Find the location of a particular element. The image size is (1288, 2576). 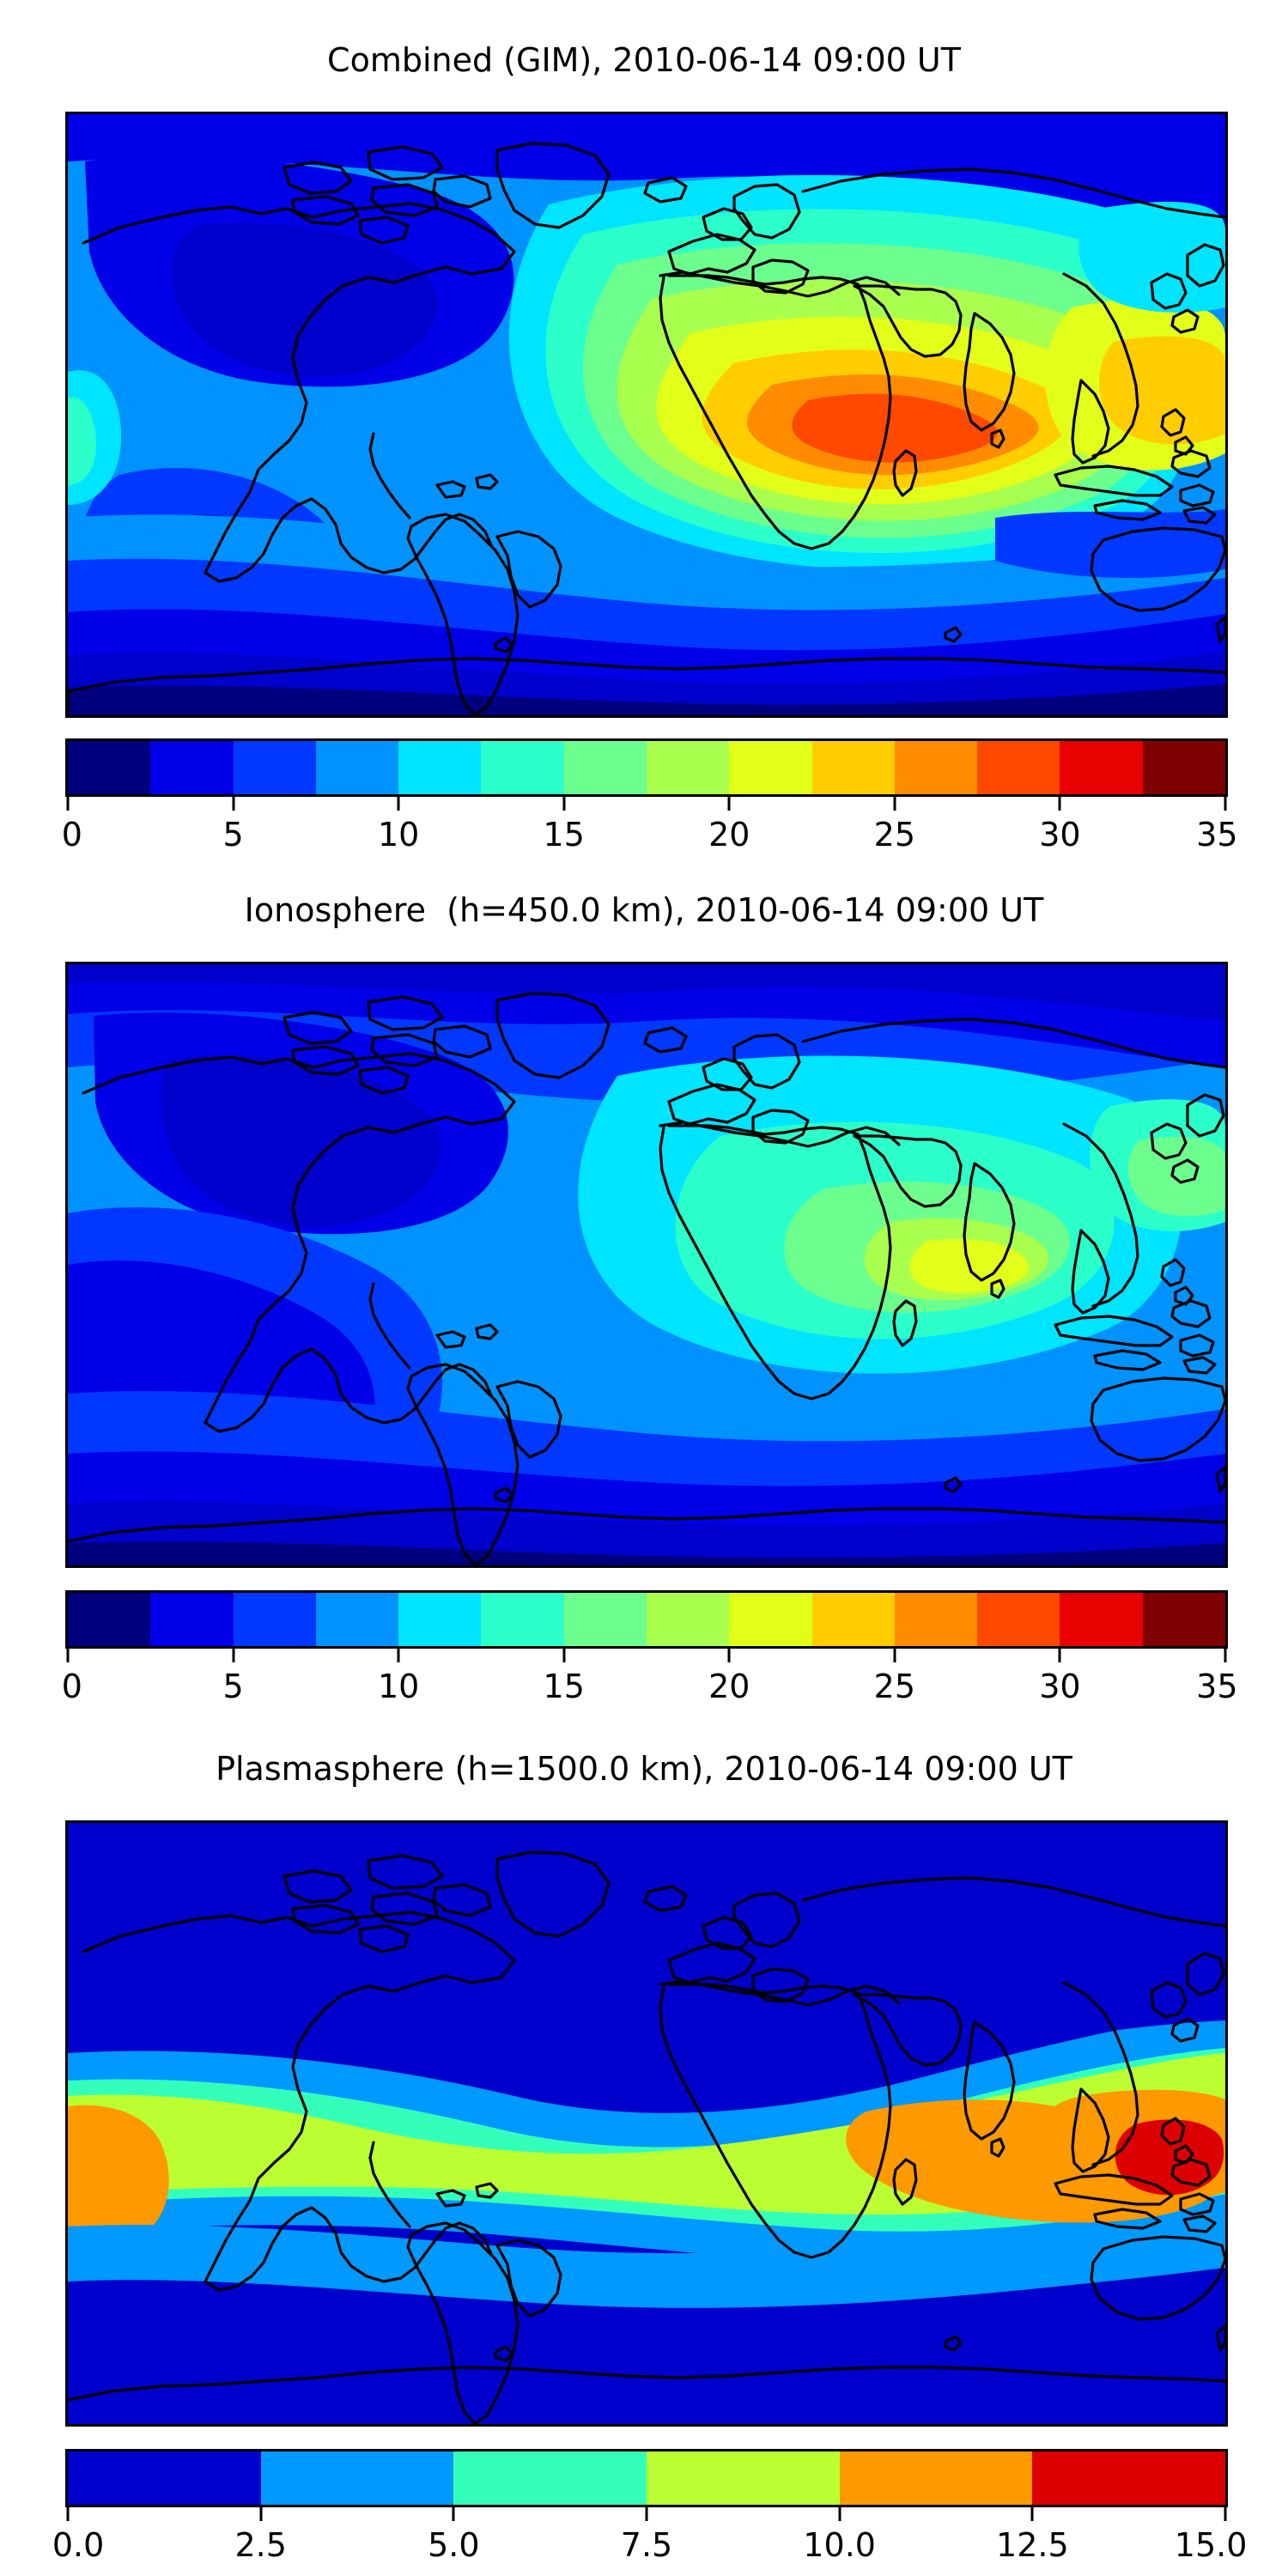

colorbar-tick-label: 10.0 is located at coordinates (839, 2545).